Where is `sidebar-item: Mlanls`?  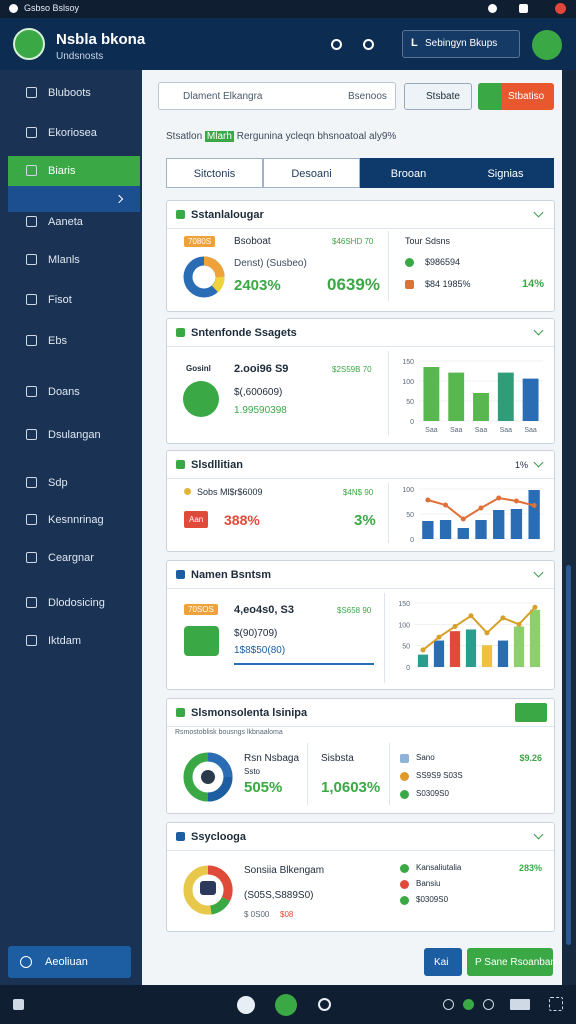
sidebar-item: Mlanls is located at coordinates (74, 260).